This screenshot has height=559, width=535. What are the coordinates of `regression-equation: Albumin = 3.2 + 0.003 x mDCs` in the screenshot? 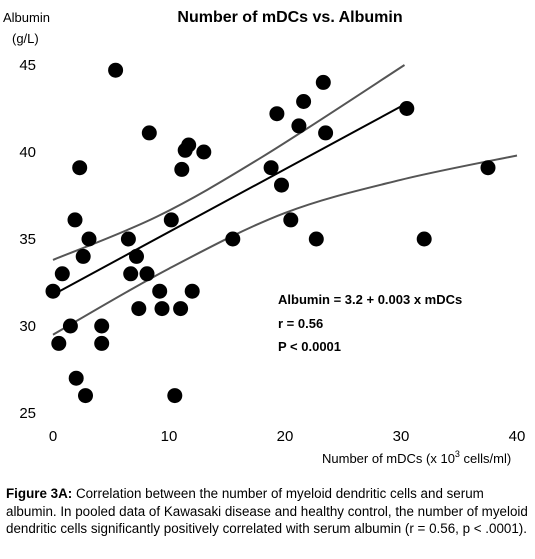 It's located at (370, 299).